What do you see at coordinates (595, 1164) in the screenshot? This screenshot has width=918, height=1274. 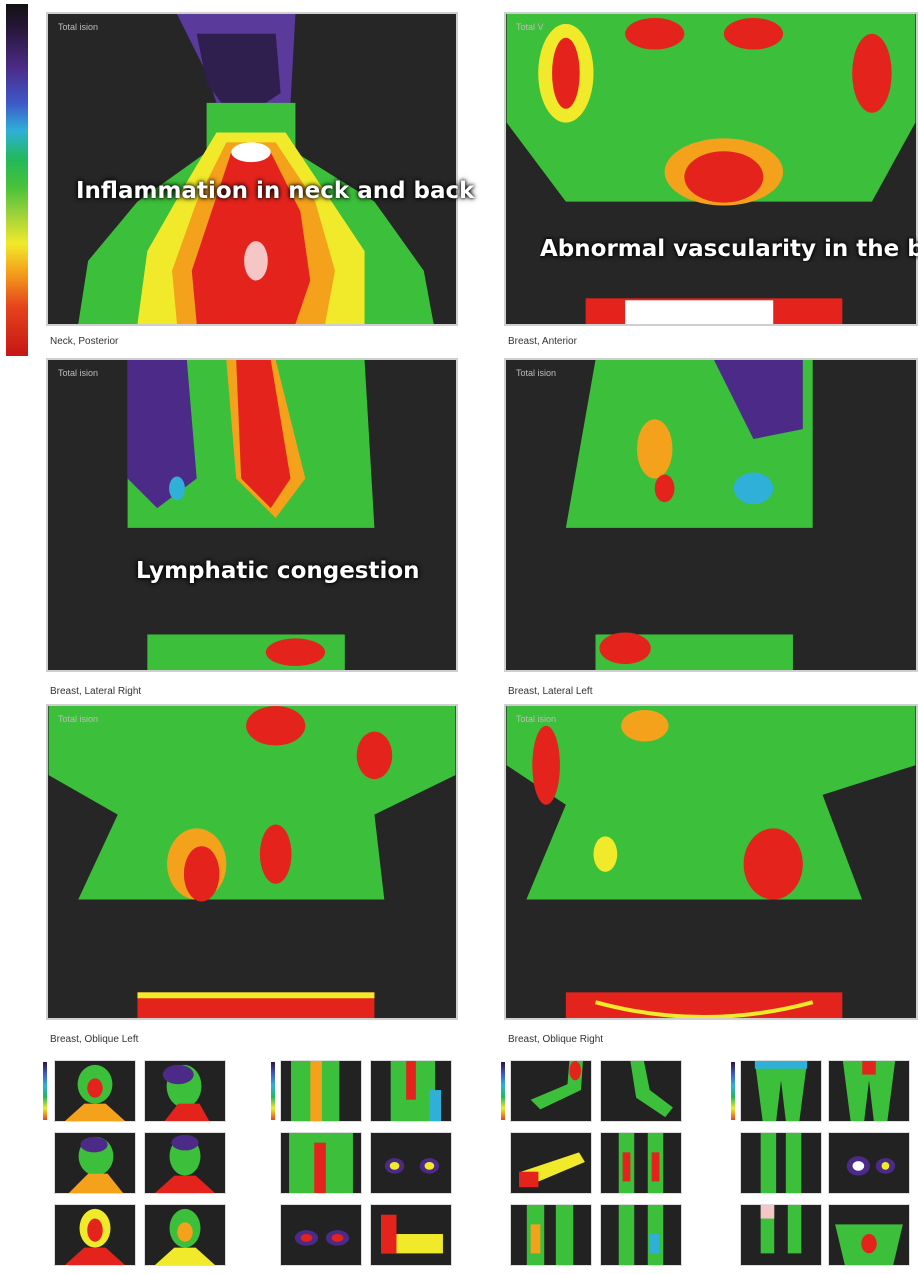 I see `thumbnail-set-arms-legs` at bounding box center [595, 1164].